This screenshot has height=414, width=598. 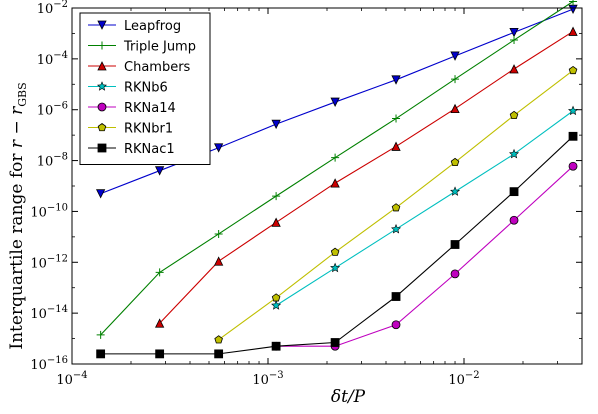 I want to click on legend-label: RKNa14, so click(x=150, y=108).